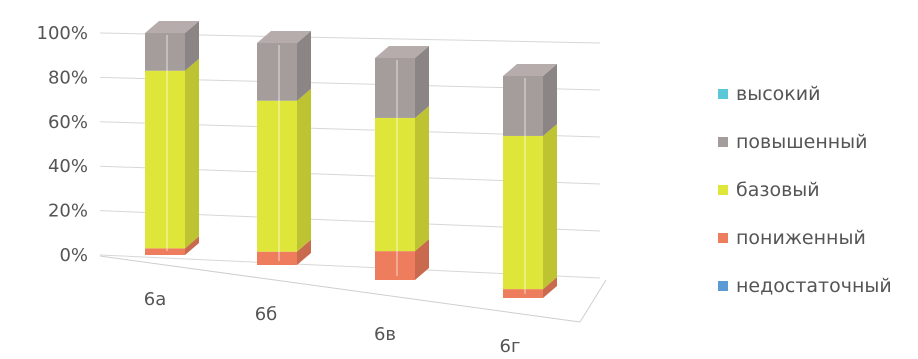  I want to click on y-tick-label: 0%, so click(73, 255).